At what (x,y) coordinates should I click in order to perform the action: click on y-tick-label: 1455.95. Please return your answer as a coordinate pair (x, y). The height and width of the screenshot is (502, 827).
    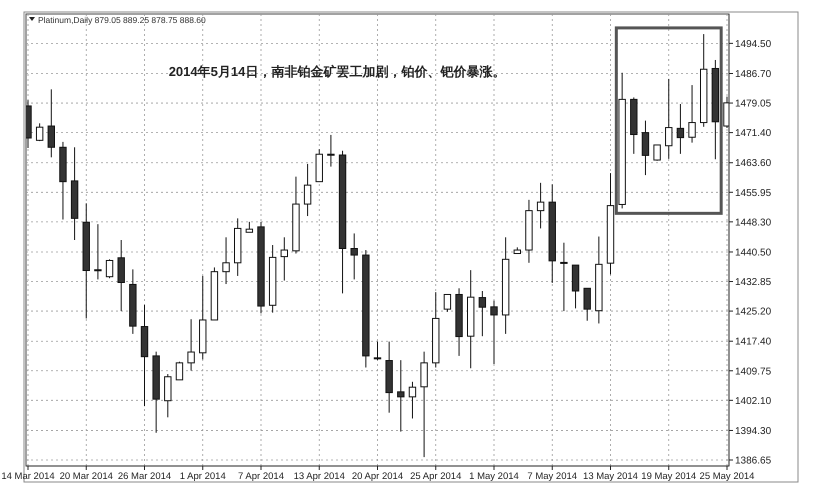
    Looking at the image, I should click on (753, 193).